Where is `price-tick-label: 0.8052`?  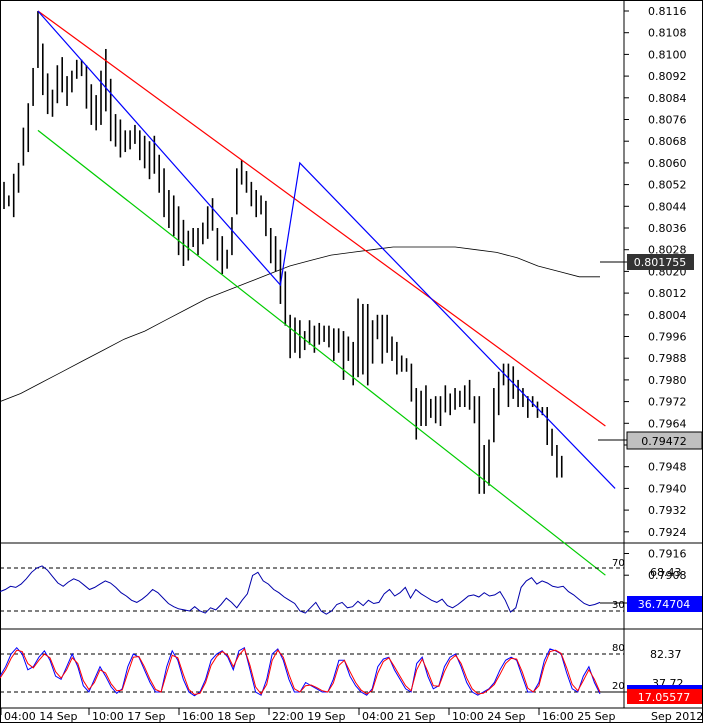
price-tick-label: 0.8052 is located at coordinates (667, 185).